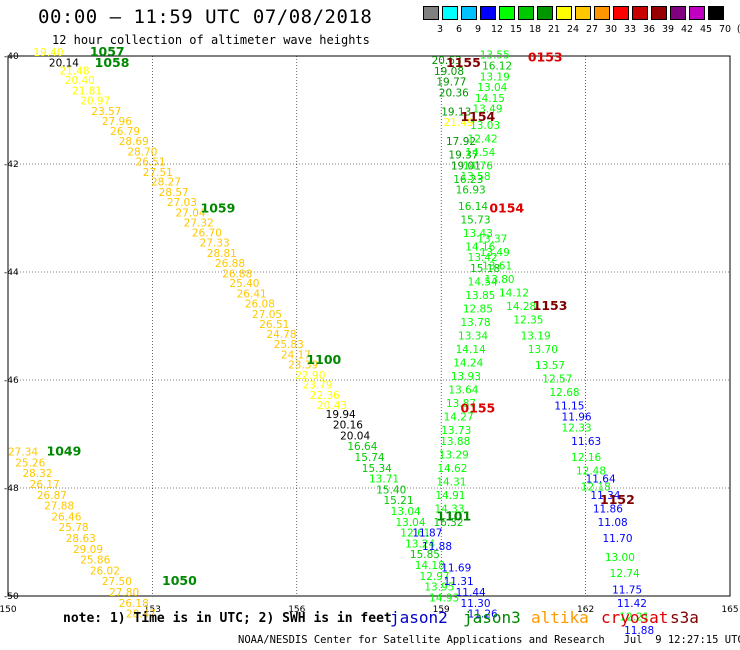 The height and width of the screenshot is (650, 740). What do you see at coordinates (485, 269) in the screenshot?
I see `jason3-point: 15.18` at bounding box center [485, 269].